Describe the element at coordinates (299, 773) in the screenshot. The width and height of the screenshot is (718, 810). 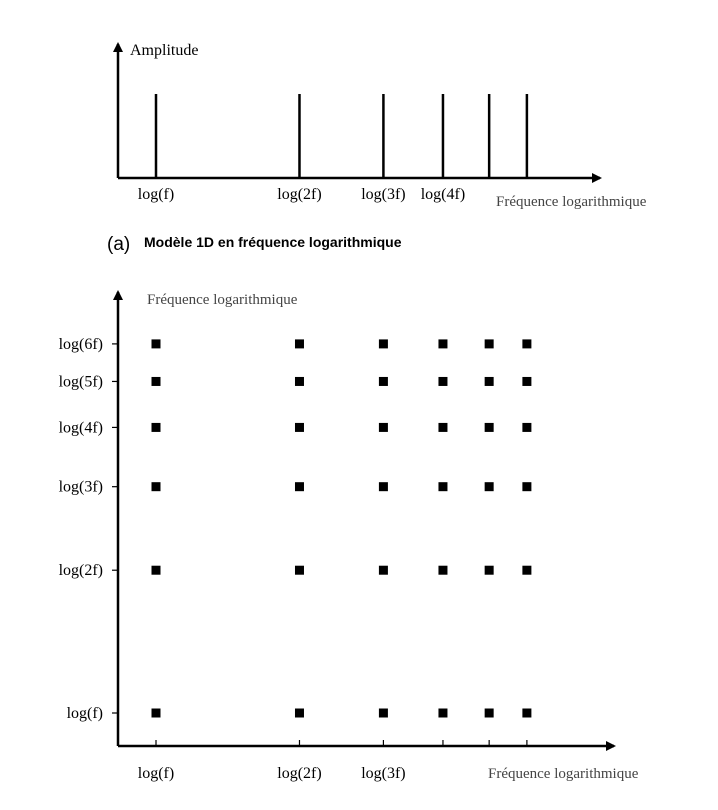
I see `panel-b-x-tick-label: log(2f)` at that location.